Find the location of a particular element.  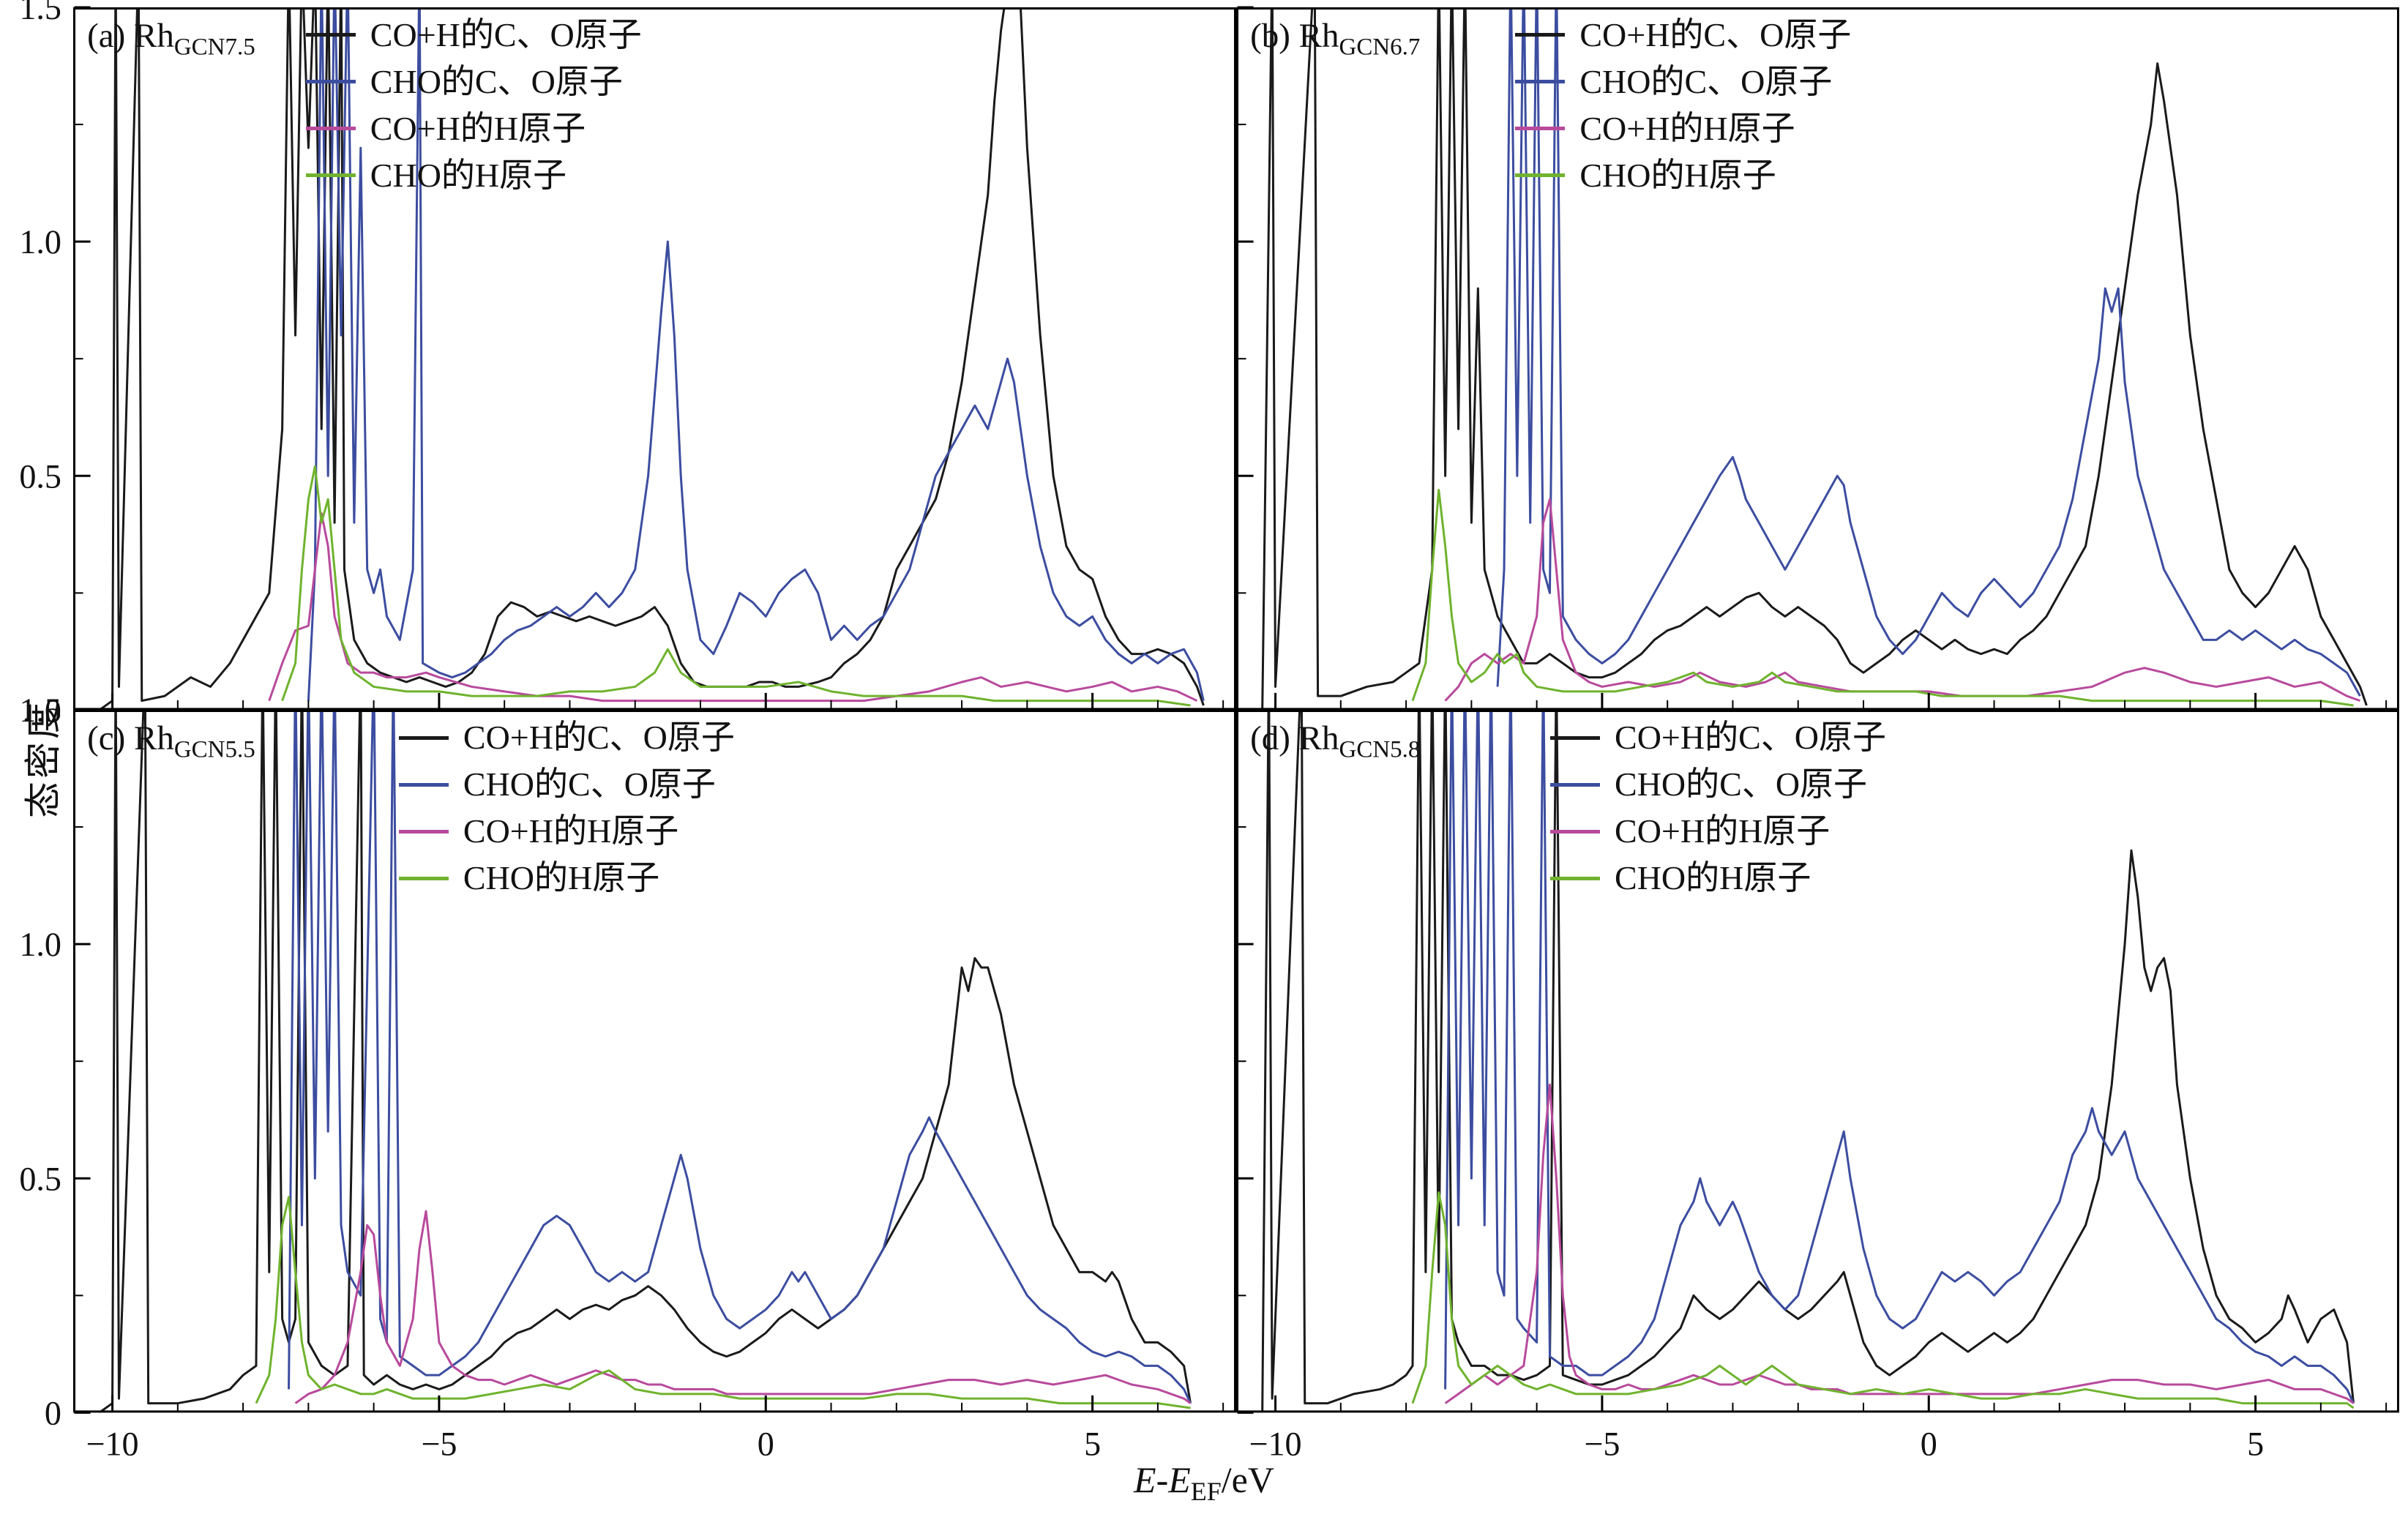

panel-material-sub: GCN5.5 is located at coordinates (214, 749).